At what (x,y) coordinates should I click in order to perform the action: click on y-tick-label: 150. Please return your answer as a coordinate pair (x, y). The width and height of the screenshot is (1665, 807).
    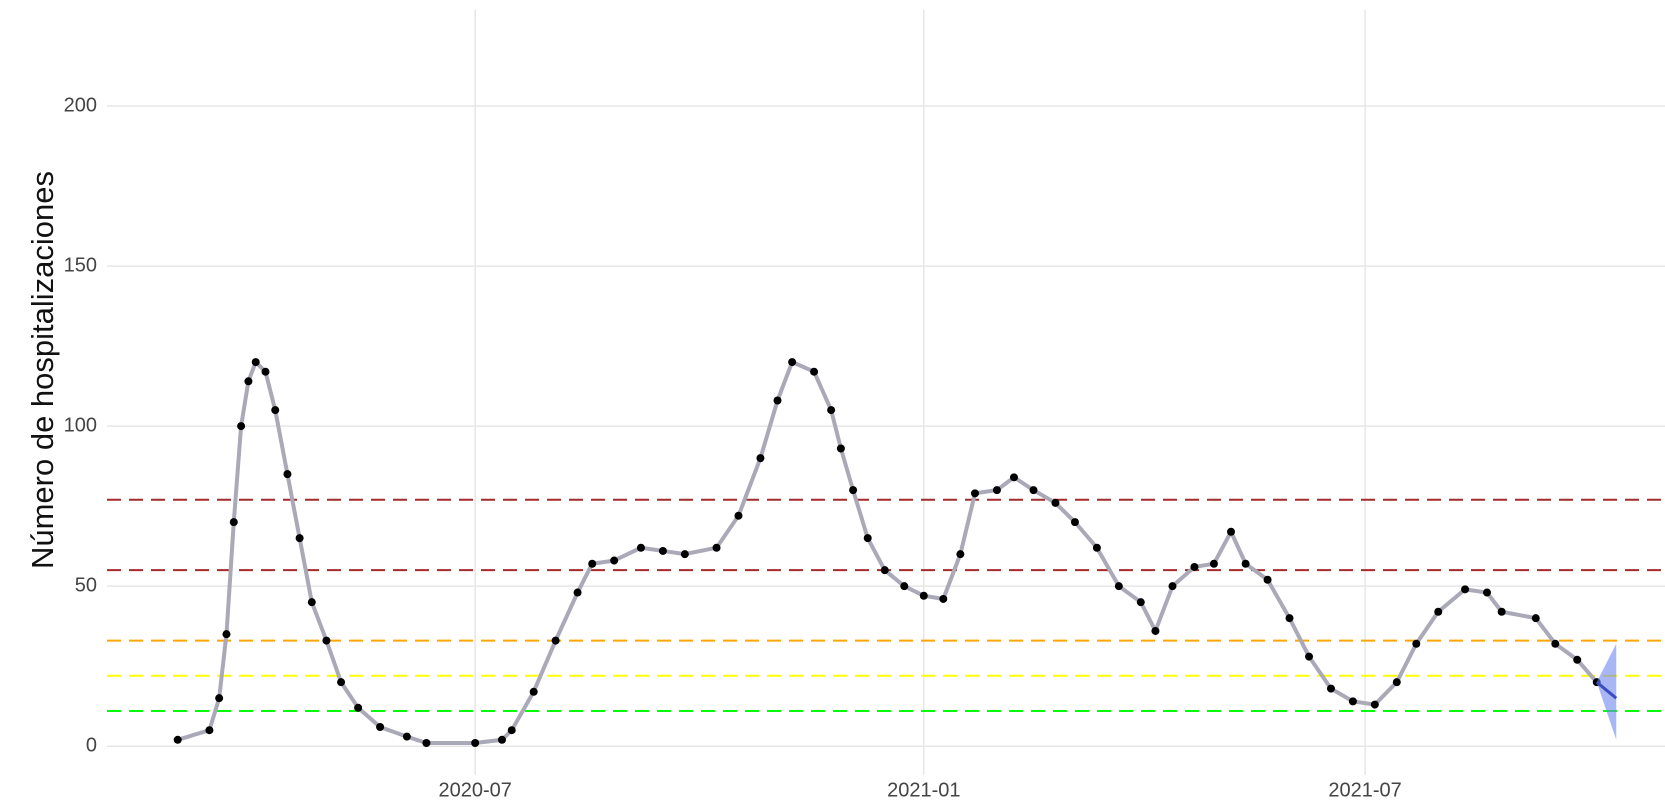
    Looking at the image, I should click on (80, 265).